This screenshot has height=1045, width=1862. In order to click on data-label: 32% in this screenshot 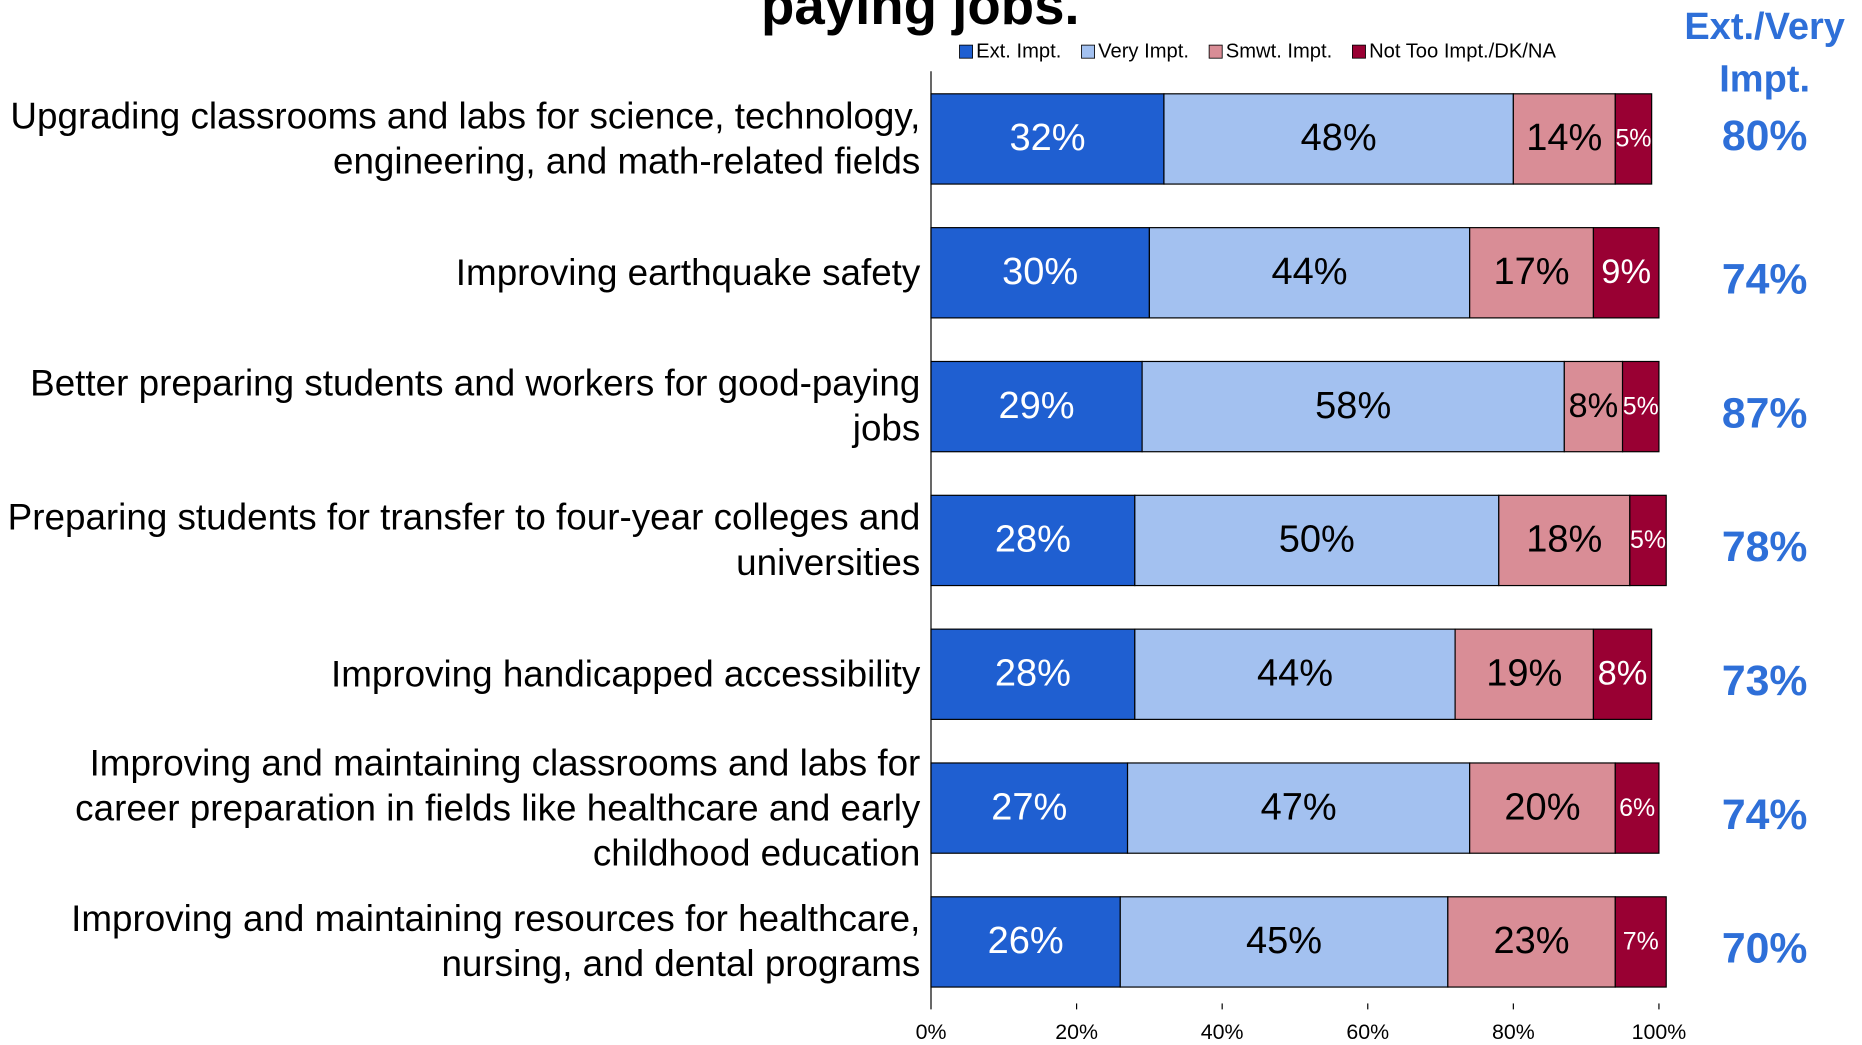, I will do `click(1047, 138)`.